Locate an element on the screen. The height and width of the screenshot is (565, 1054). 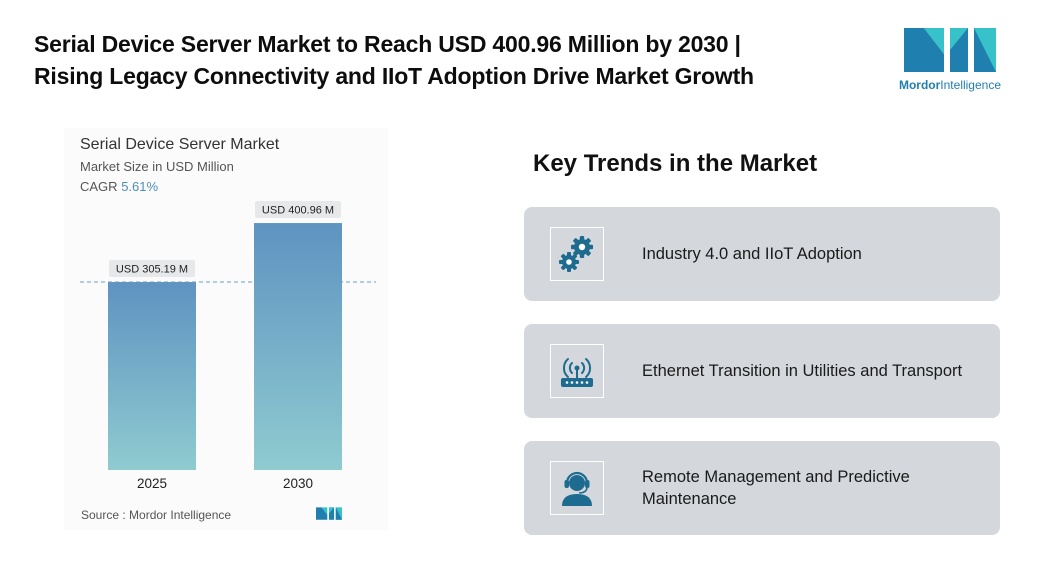
bar-2025 is located at coordinates (152, 376).